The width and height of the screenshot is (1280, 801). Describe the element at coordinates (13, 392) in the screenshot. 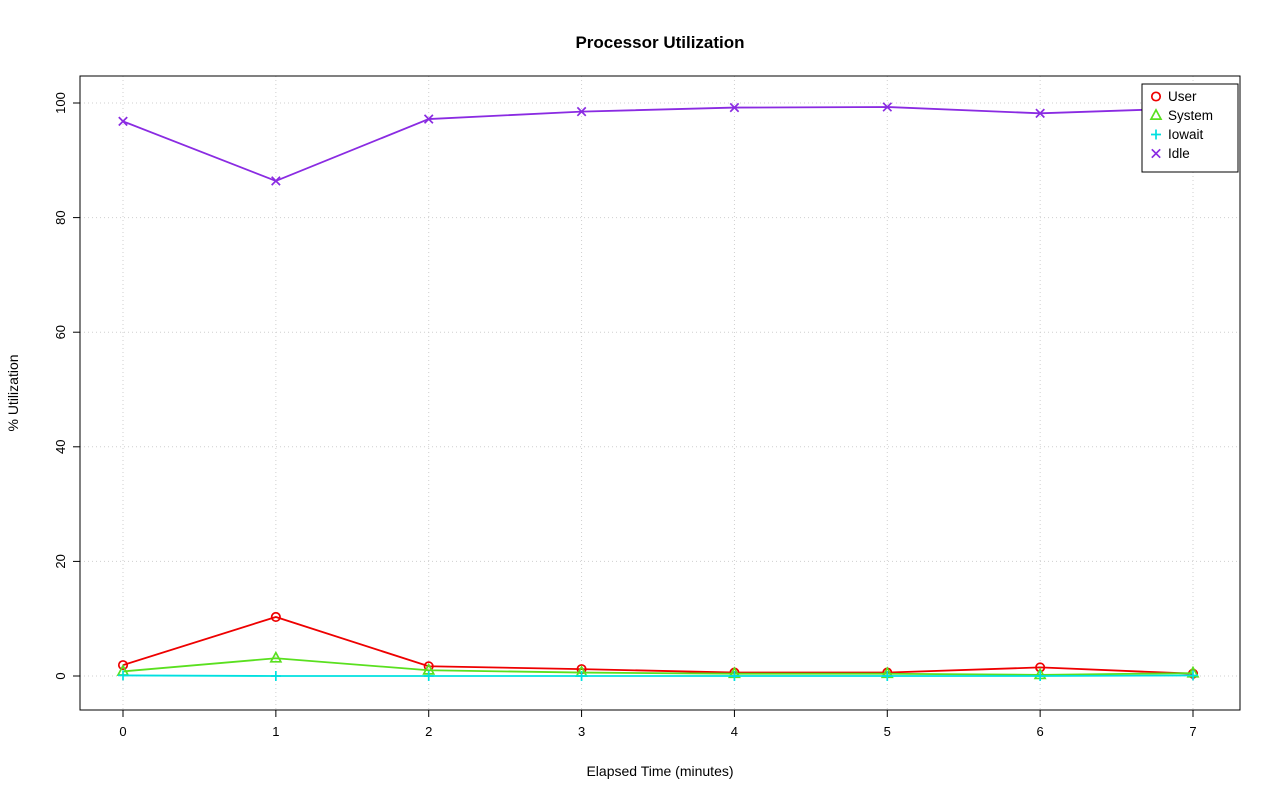

I see `y-axis-label: % Utilization` at that location.